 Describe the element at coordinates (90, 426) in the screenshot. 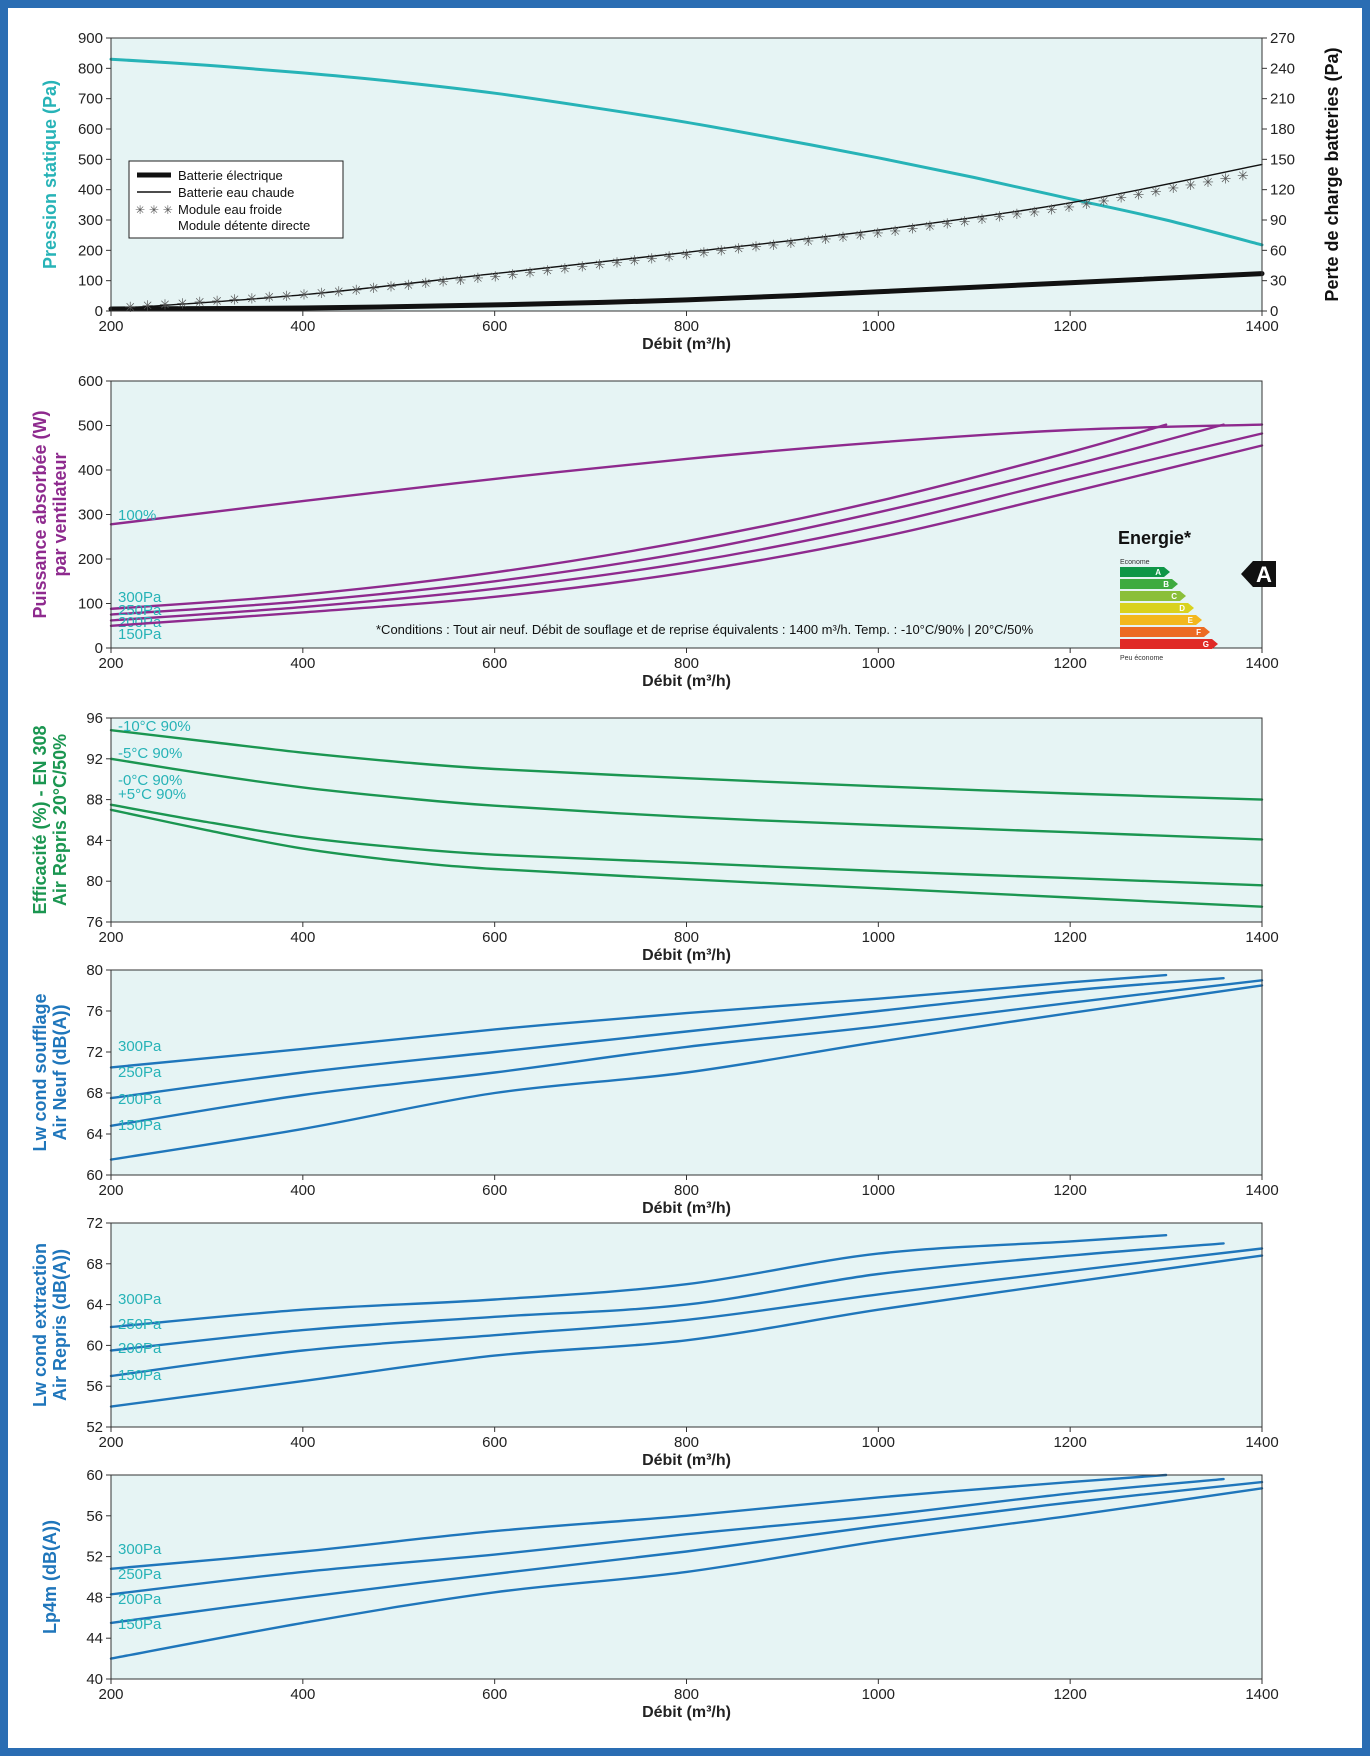

I see `y-tick-label: 500` at that location.